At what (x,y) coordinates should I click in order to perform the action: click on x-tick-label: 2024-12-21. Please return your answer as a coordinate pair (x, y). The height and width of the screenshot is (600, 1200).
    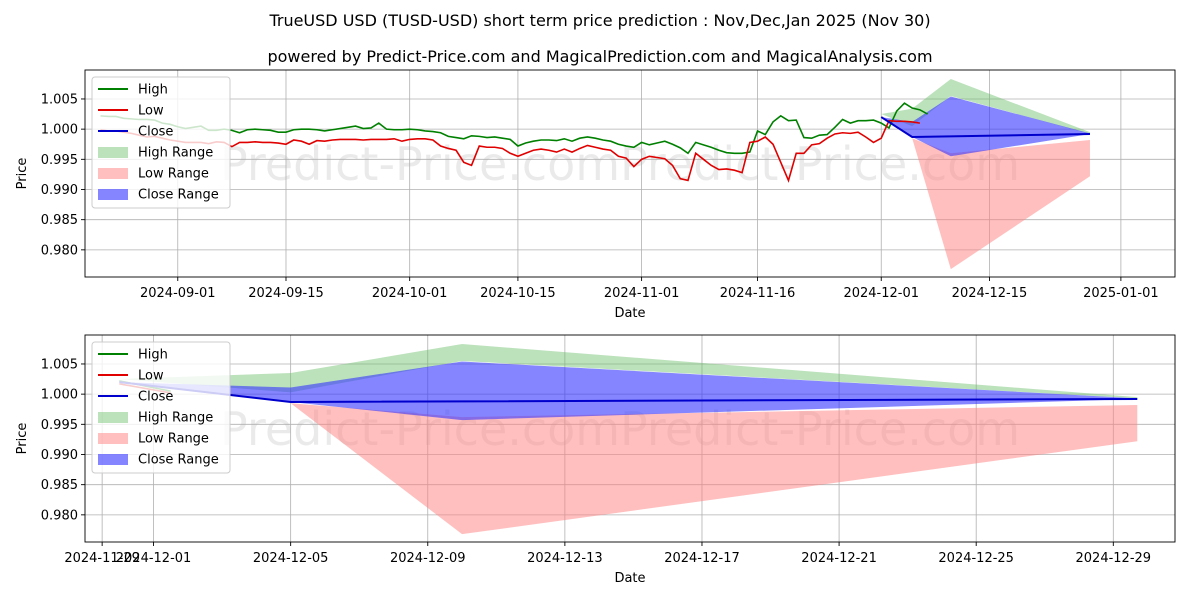
    Looking at the image, I should click on (839, 558).